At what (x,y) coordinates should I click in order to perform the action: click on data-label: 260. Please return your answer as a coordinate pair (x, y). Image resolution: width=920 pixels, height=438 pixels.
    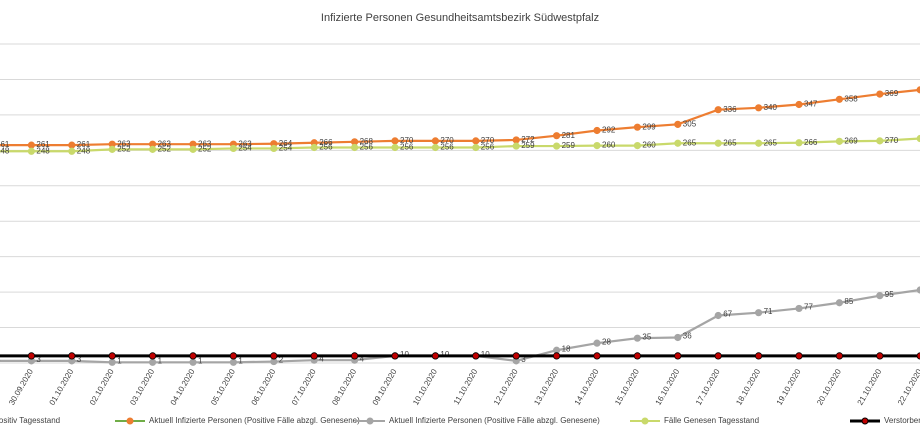
    Looking at the image, I should click on (609, 145).